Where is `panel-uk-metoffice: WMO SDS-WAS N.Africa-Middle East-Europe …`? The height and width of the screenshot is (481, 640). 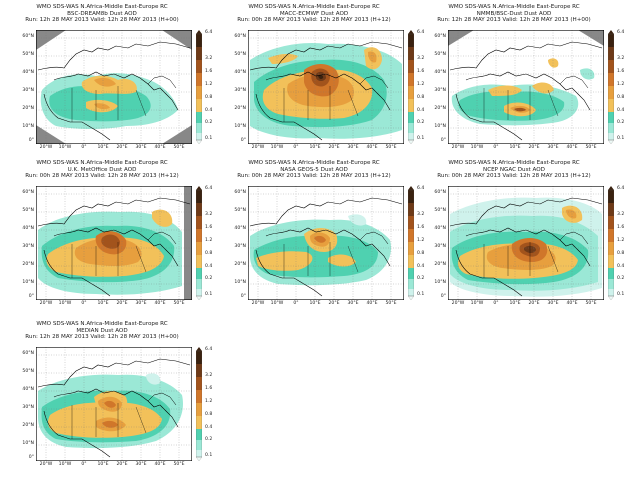 panel-uk-metoffice: WMO SDS-WAS N.Africa-Middle East-Europe … is located at coordinates (117, 239).